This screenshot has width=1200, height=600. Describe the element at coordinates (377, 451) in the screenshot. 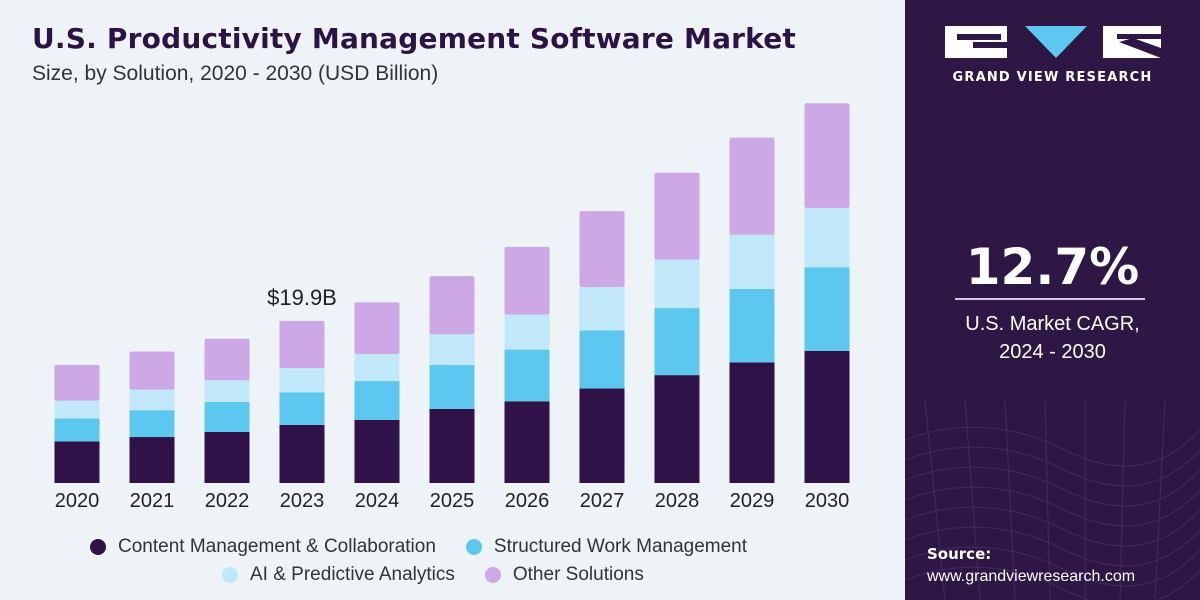

I see `bar-2024-content-management-collaboration` at that location.